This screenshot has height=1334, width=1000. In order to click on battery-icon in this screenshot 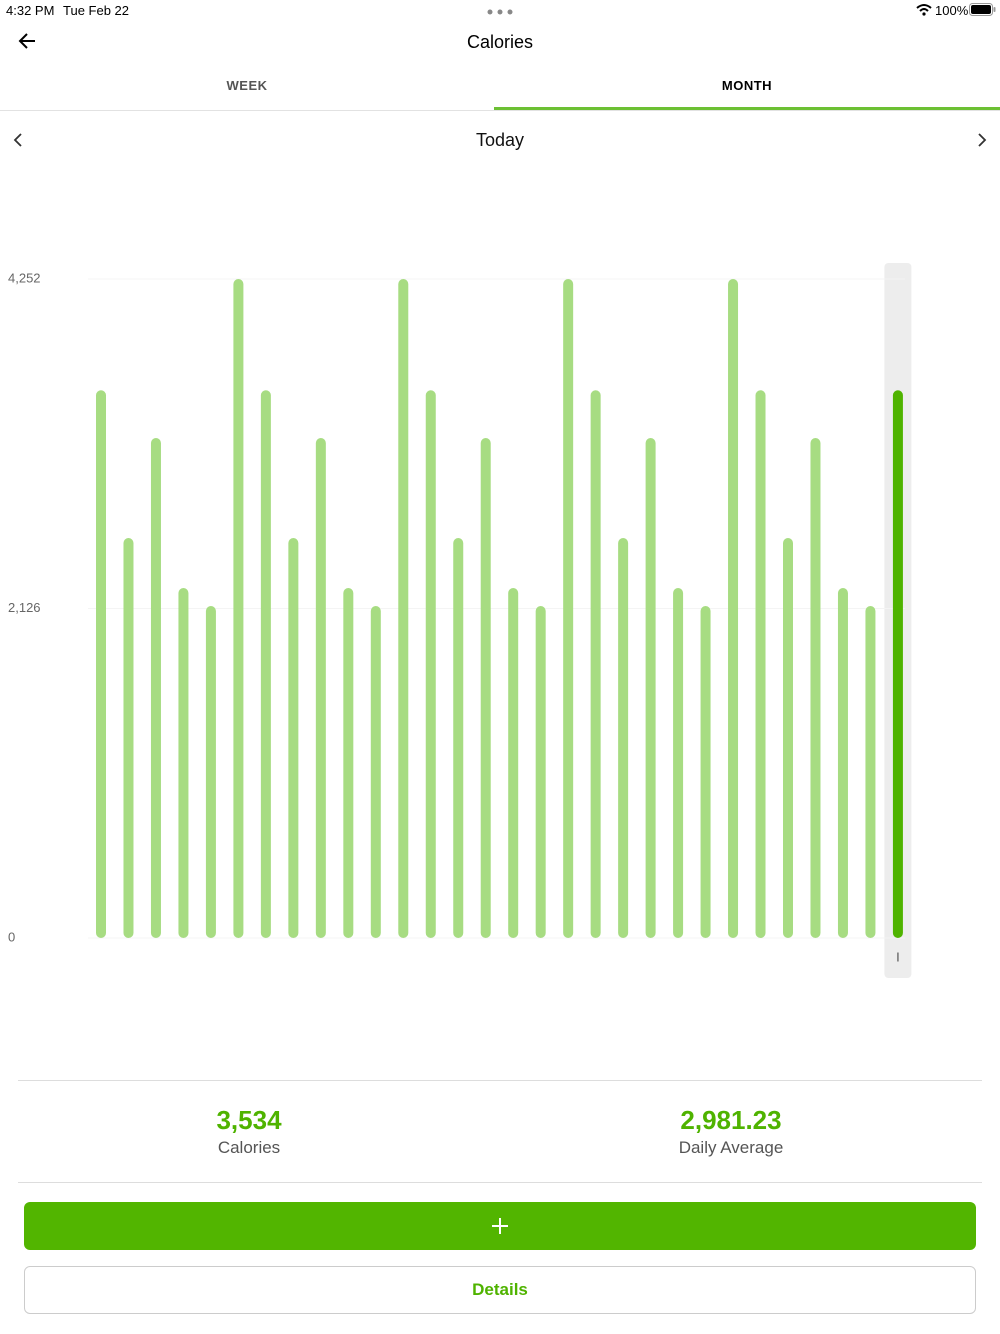, I will do `click(982, 9)`.